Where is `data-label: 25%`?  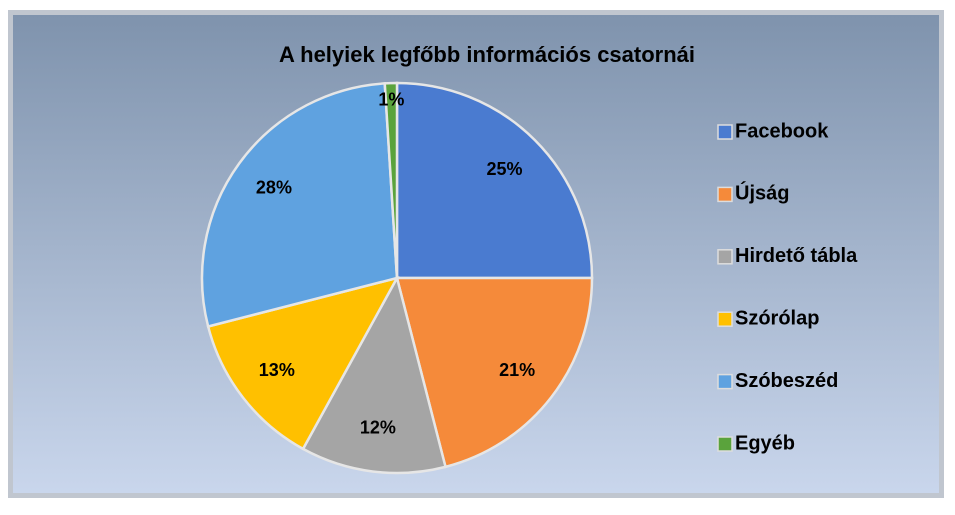 data-label: 25% is located at coordinates (505, 169).